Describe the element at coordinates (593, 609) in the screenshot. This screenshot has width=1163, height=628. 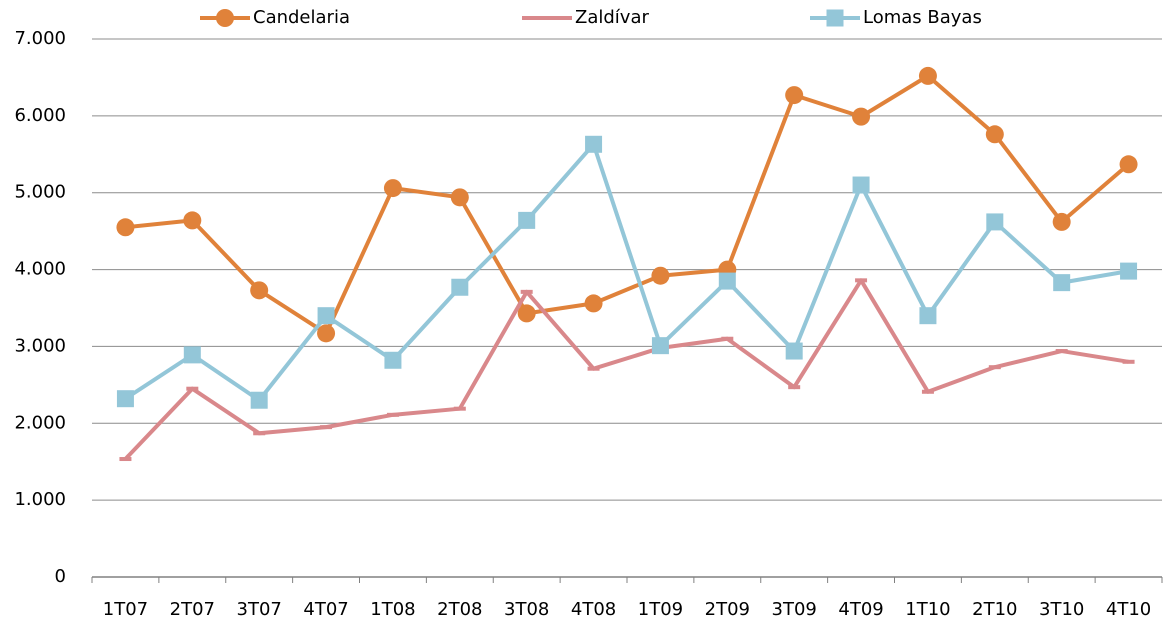
I see `x-tick-label: 4T08` at that location.